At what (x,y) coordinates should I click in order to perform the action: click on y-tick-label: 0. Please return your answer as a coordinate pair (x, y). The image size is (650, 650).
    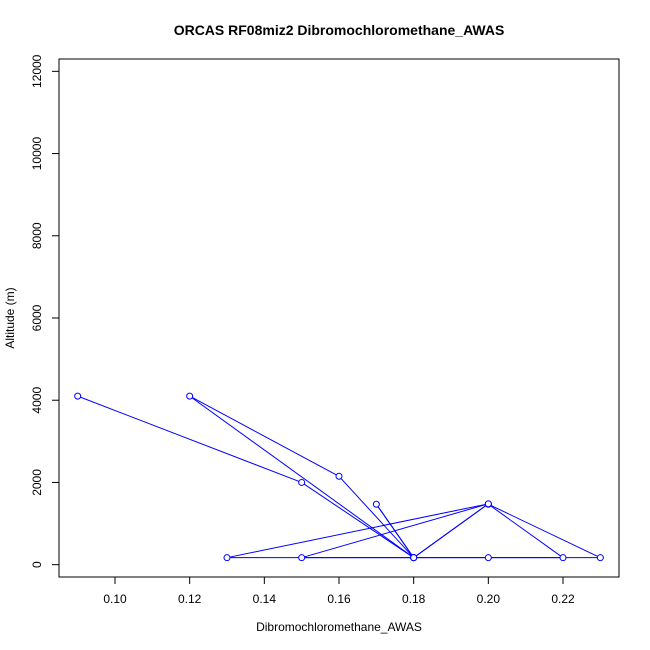
    Looking at the image, I should click on (37, 564).